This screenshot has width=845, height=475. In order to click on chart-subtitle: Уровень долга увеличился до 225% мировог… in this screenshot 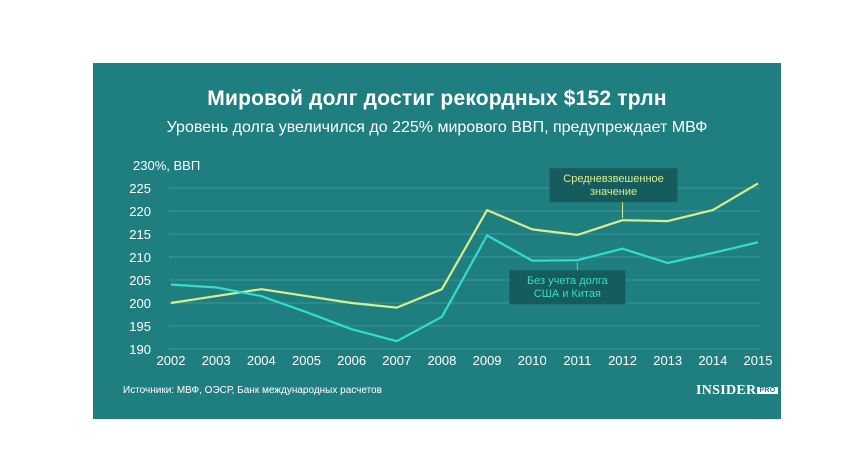, I will do `click(437, 127)`.